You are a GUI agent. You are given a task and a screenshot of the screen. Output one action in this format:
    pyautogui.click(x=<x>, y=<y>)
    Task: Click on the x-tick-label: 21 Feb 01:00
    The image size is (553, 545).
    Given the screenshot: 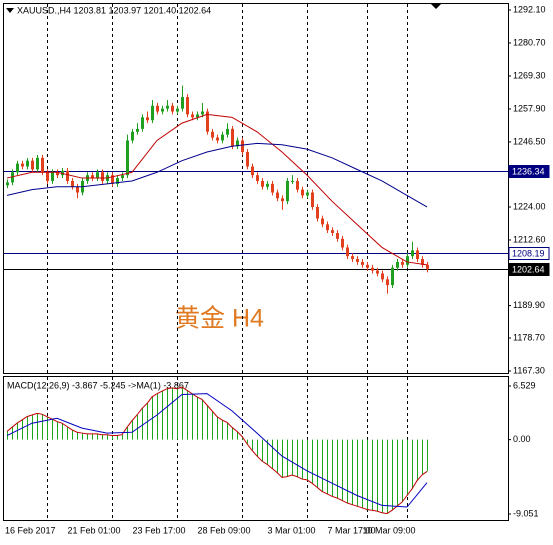 What is the action you would take?
    pyautogui.click(x=93, y=530)
    